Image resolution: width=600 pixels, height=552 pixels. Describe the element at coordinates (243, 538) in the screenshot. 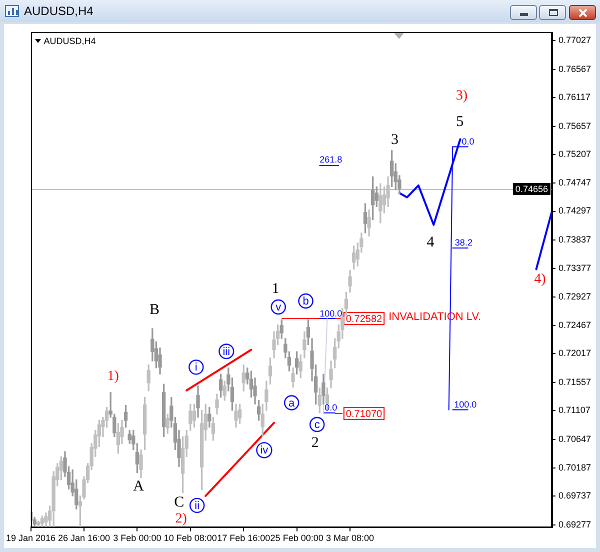

I see `x-tick-label: 17 Feb 16:00` at that location.